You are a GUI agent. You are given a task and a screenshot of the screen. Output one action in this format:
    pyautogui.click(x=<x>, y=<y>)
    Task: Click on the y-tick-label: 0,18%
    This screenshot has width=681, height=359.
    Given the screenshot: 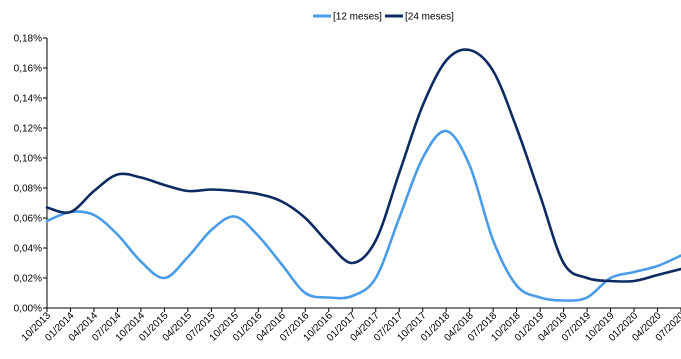 What is the action you would take?
    pyautogui.click(x=28, y=39)
    